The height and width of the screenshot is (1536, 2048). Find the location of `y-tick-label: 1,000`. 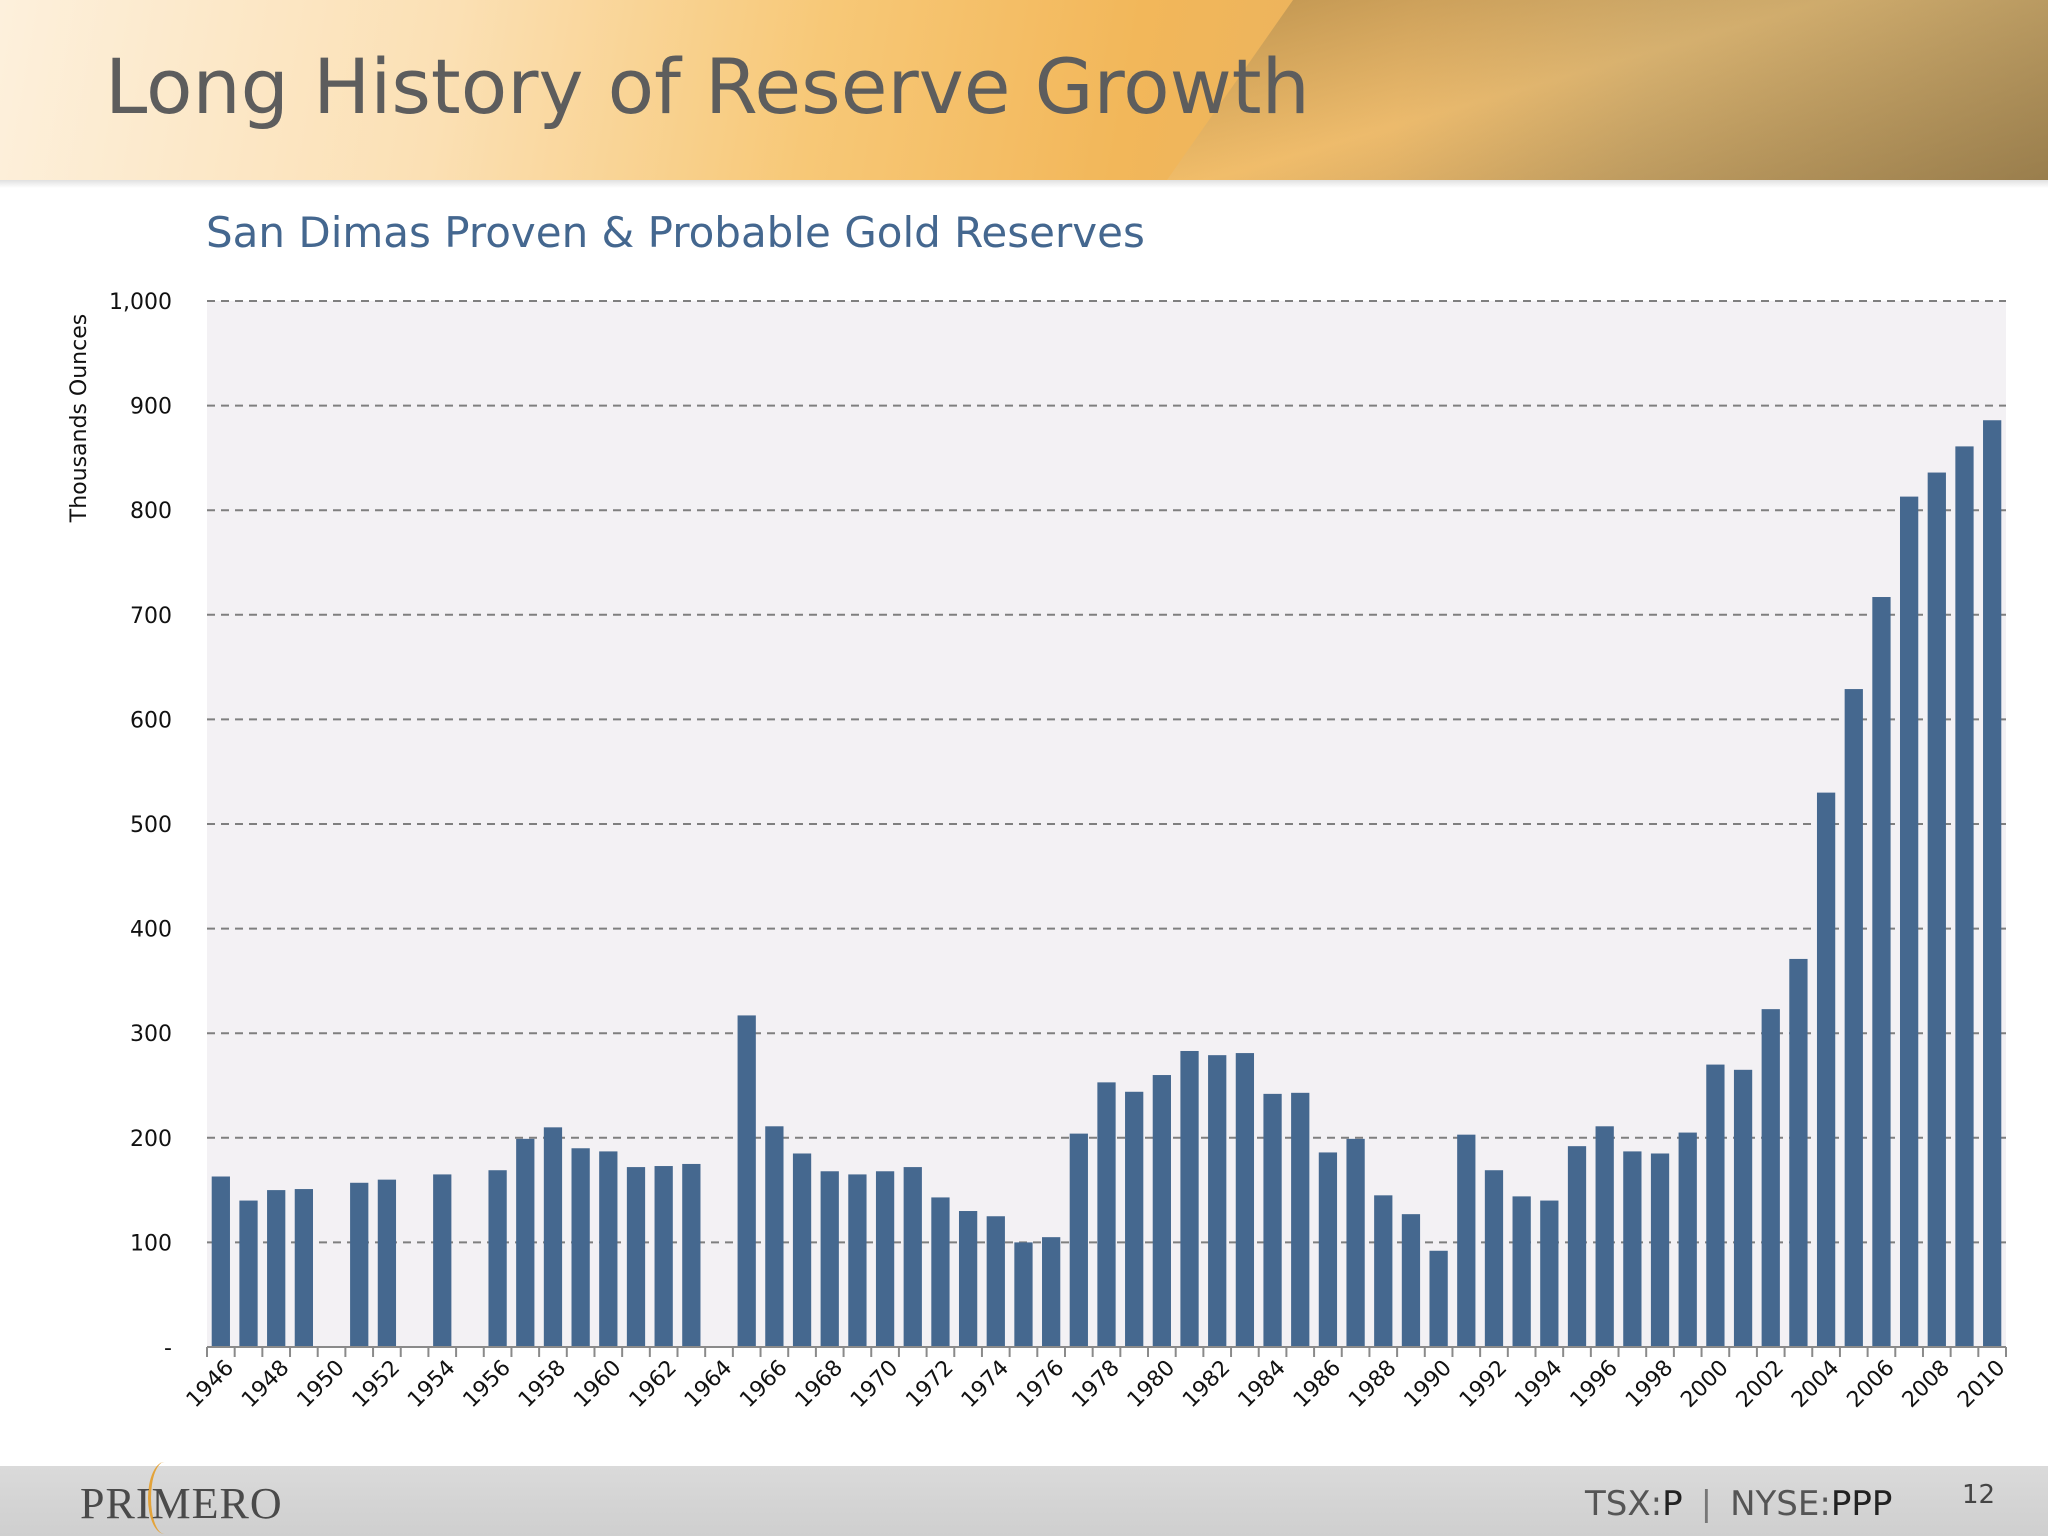

y-tick-label: 1,000 is located at coordinates (140, 302).